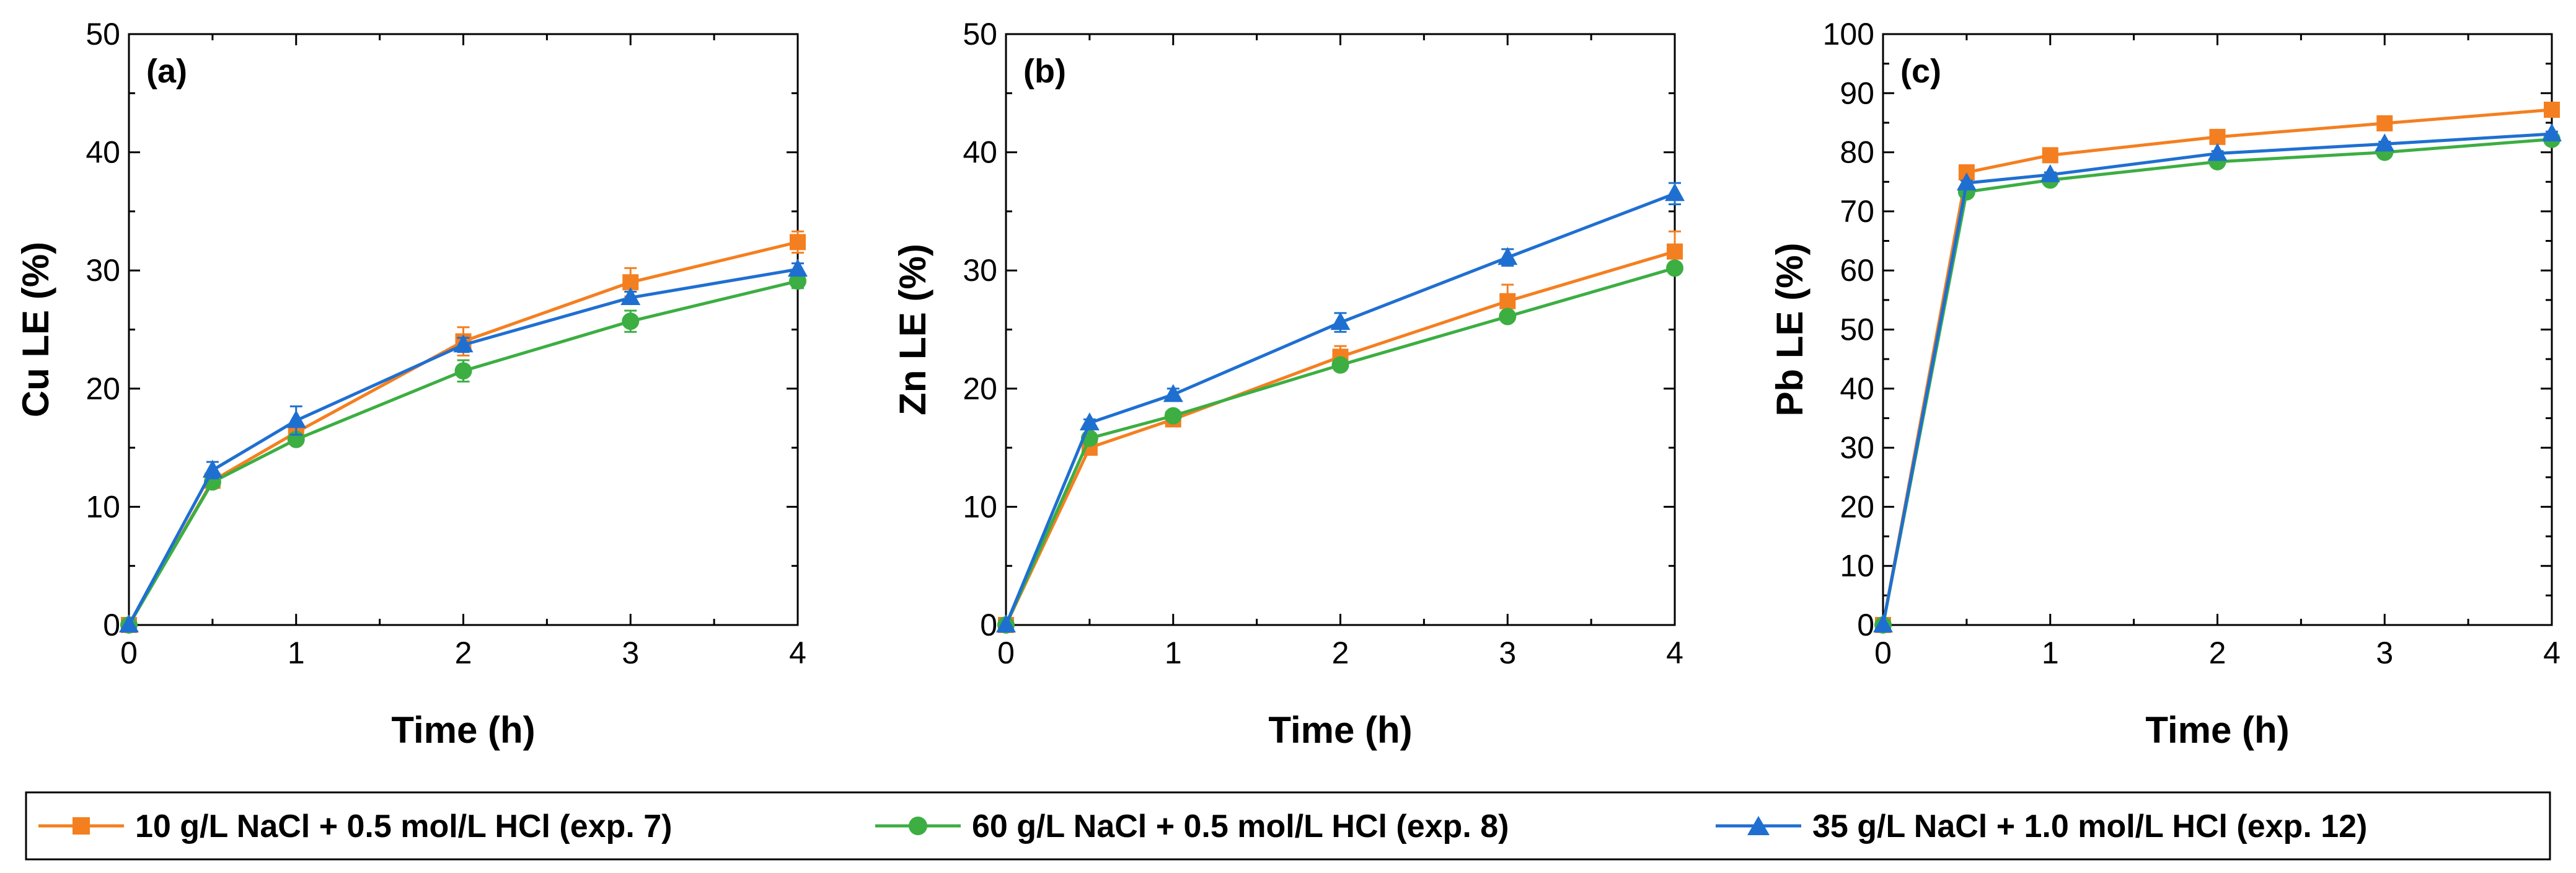 This screenshot has width=2576, height=873. Describe the element at coordinates (1857, 152) in the screenshot. I see `y-tick-label: 80` at that location.